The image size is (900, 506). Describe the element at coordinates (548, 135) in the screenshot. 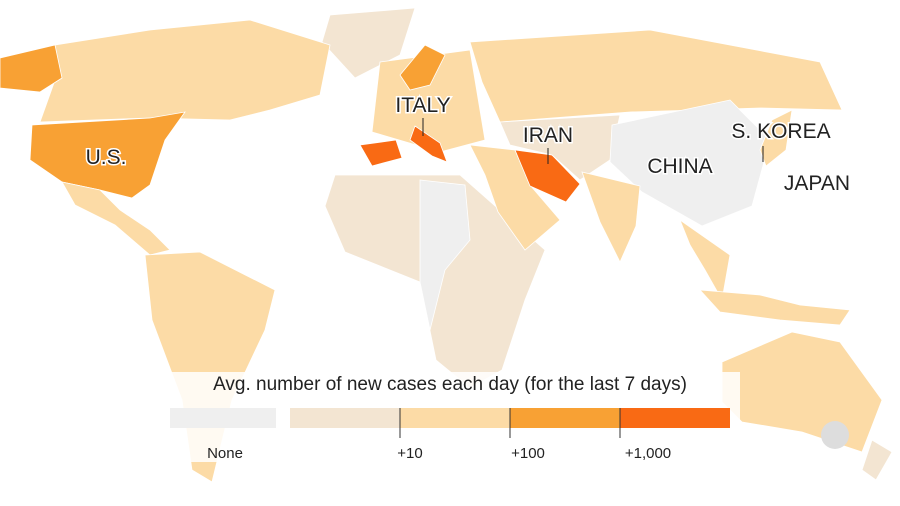

I see `country-label: IRAN` at that location.